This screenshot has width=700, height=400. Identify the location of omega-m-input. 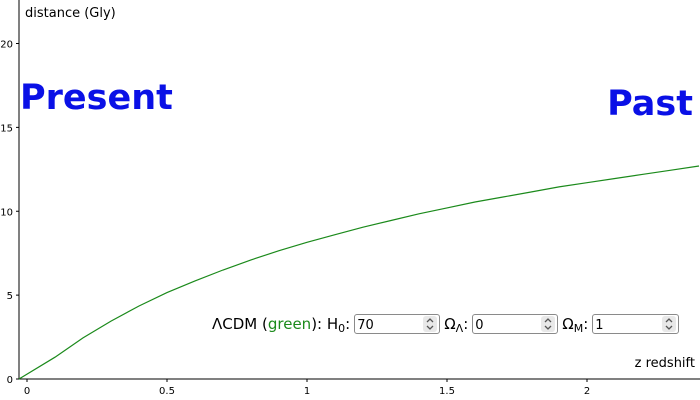
(636, 324).